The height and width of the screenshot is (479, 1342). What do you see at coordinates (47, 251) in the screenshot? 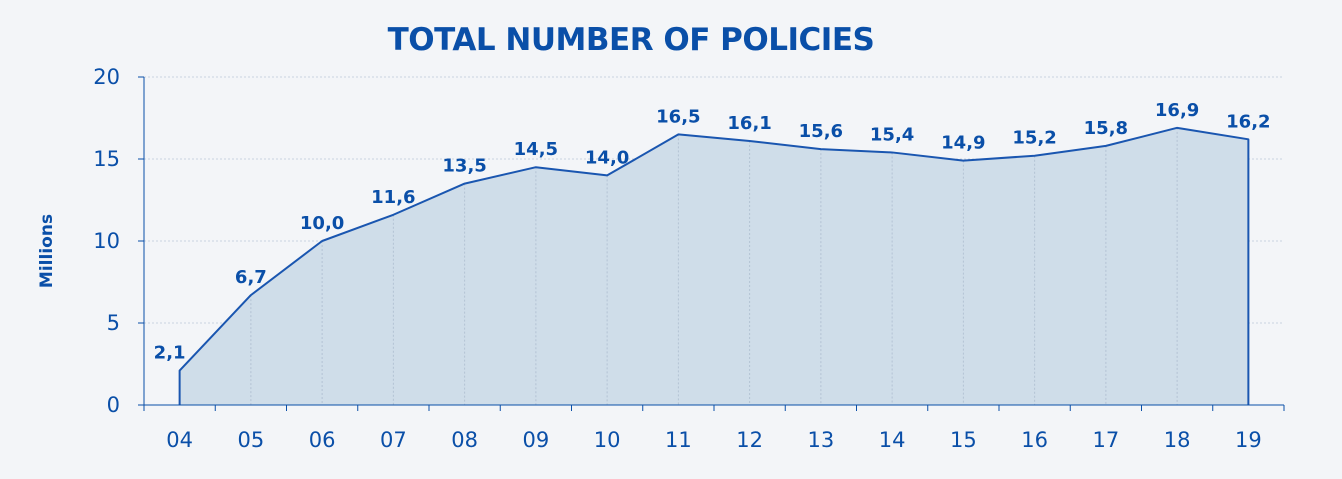
I see `y-axis-title: Millions` at bounding box center [47, 251].